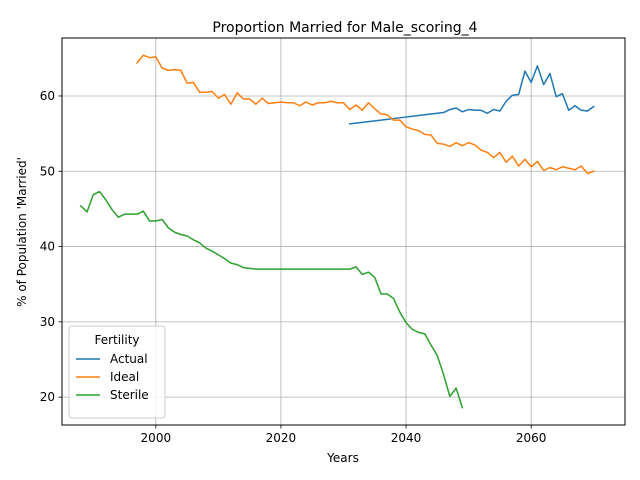 The height and width of the screenshot is (480, 640). Describe the element at coordinates (471, 95) in the screenshot. I see `series-line-actual` at that location.